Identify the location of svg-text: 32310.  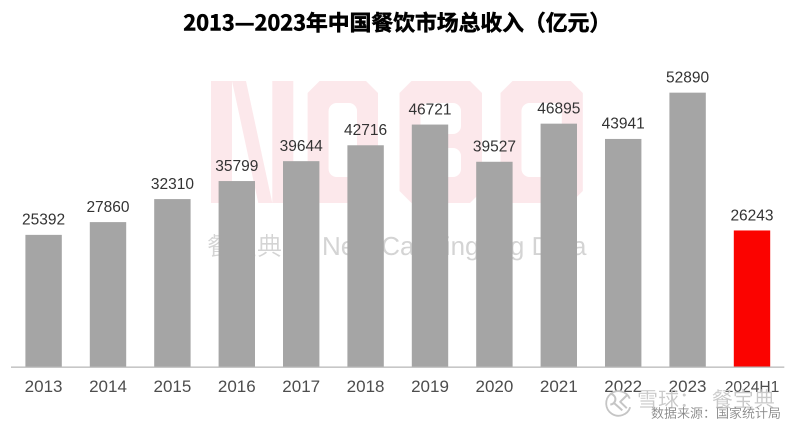
(172, 184).